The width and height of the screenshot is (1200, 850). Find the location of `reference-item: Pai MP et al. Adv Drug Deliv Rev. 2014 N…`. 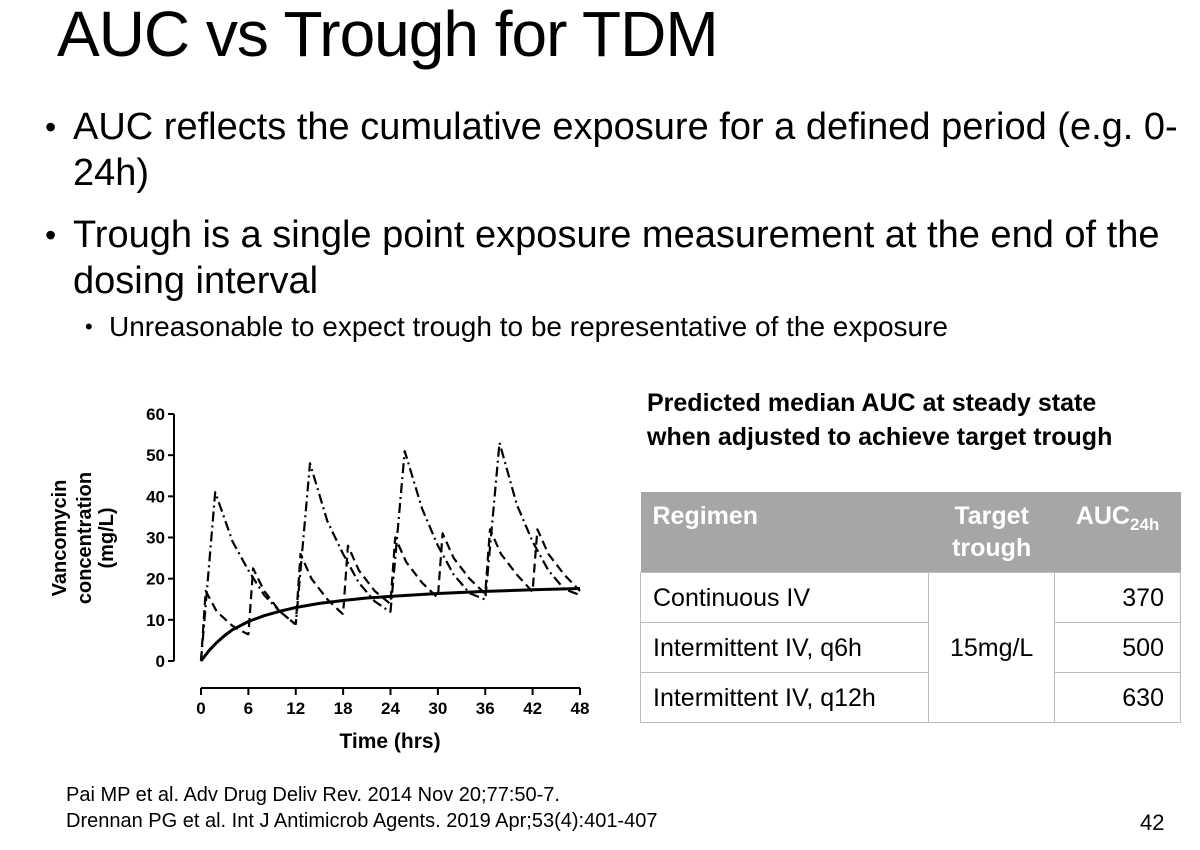

reference-item: Pai MP et al. Adv Drug Deliv Rev. 2014 N… is located at coordinates (313, 795).